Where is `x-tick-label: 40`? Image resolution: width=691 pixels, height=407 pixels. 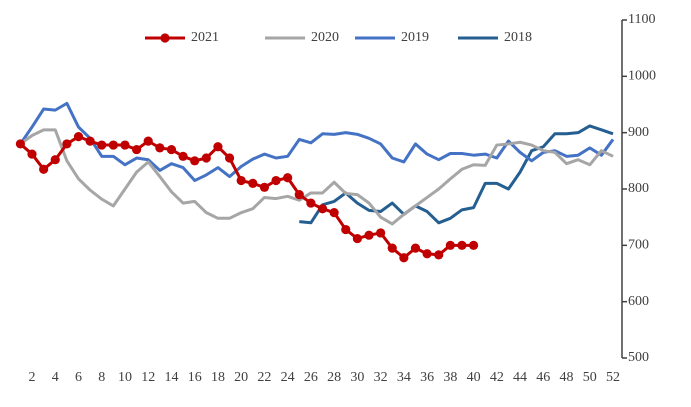 x-tick-label: 40 is located at coordinates (474, 377).